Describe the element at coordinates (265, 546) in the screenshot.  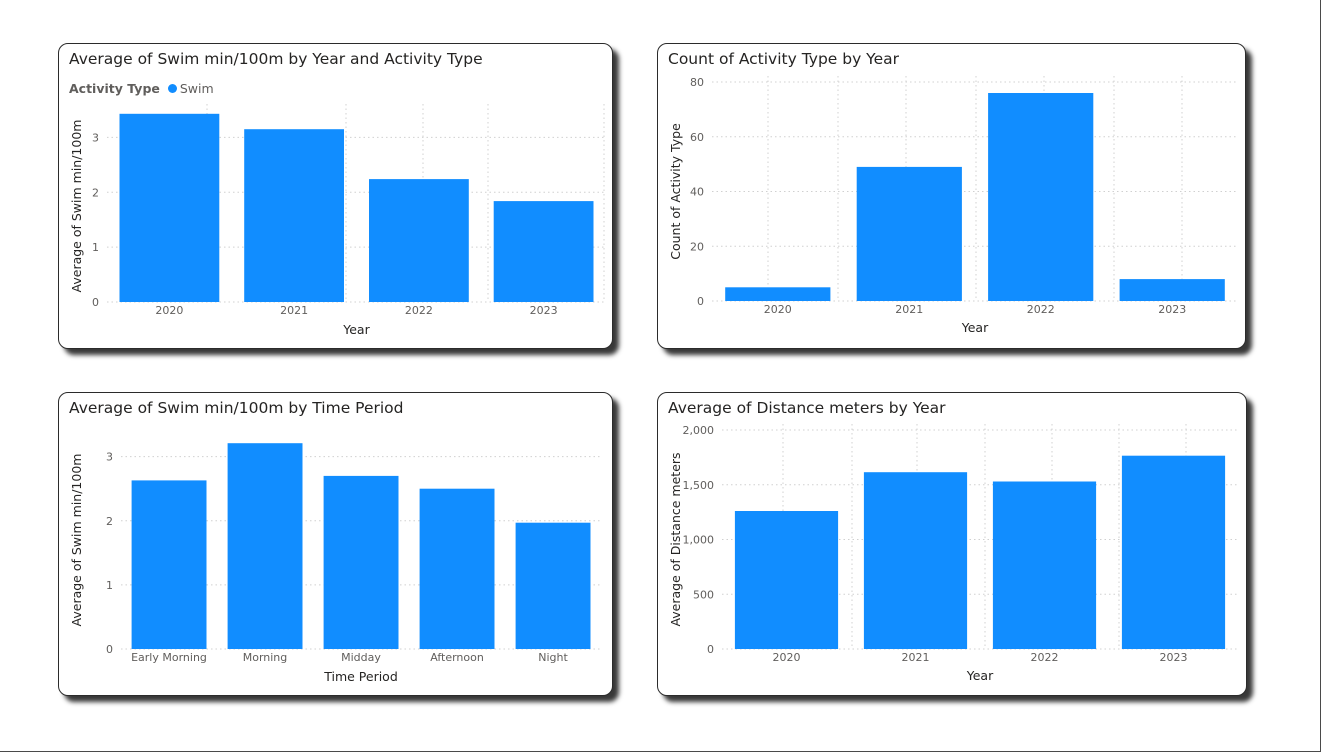
I see `bar-morning` at that location.